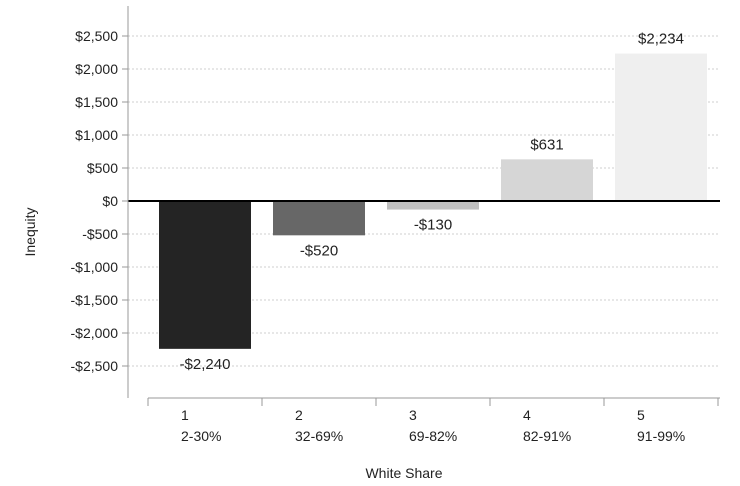  What do you see at coordinates (433, 436) in the screenshot?
I see `x-tick-range: 69-82%` at bounding box center [433, 436].